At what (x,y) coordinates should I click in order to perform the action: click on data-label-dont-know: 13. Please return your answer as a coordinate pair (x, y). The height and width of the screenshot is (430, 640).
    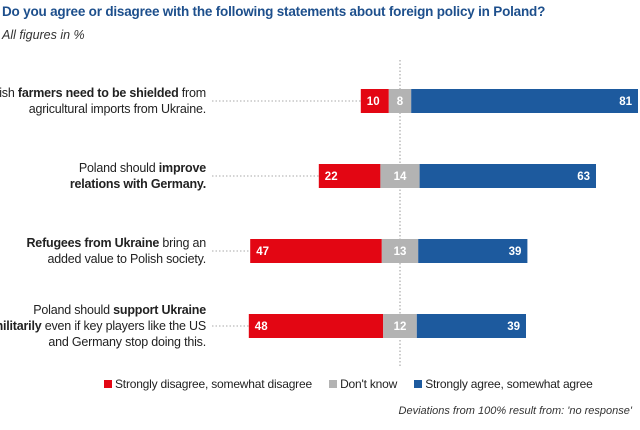
    Looking at the image, I should click on (400, 252).